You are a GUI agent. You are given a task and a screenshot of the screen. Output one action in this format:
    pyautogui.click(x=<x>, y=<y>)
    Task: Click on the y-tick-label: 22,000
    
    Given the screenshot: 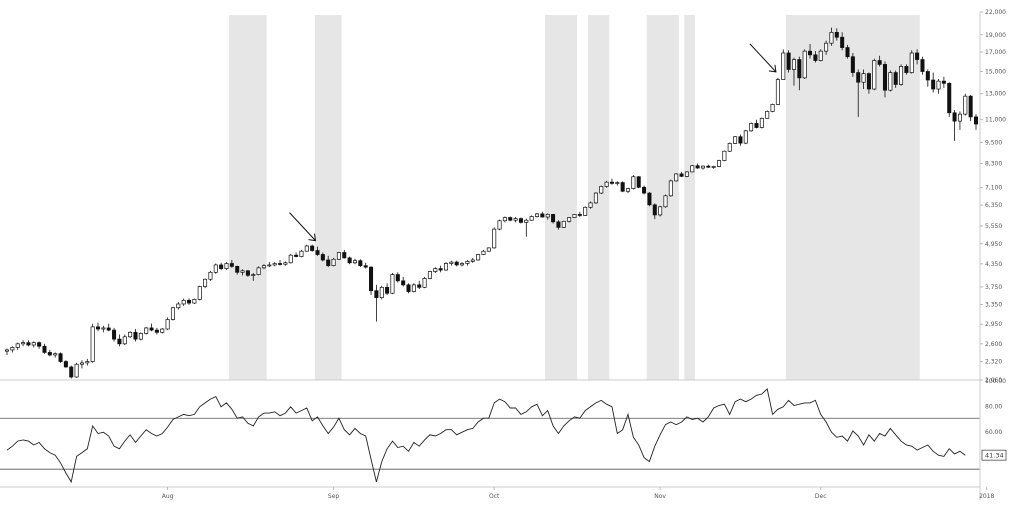 What is the action you would take?
    pyautogui.click(x=995, y=12)
    